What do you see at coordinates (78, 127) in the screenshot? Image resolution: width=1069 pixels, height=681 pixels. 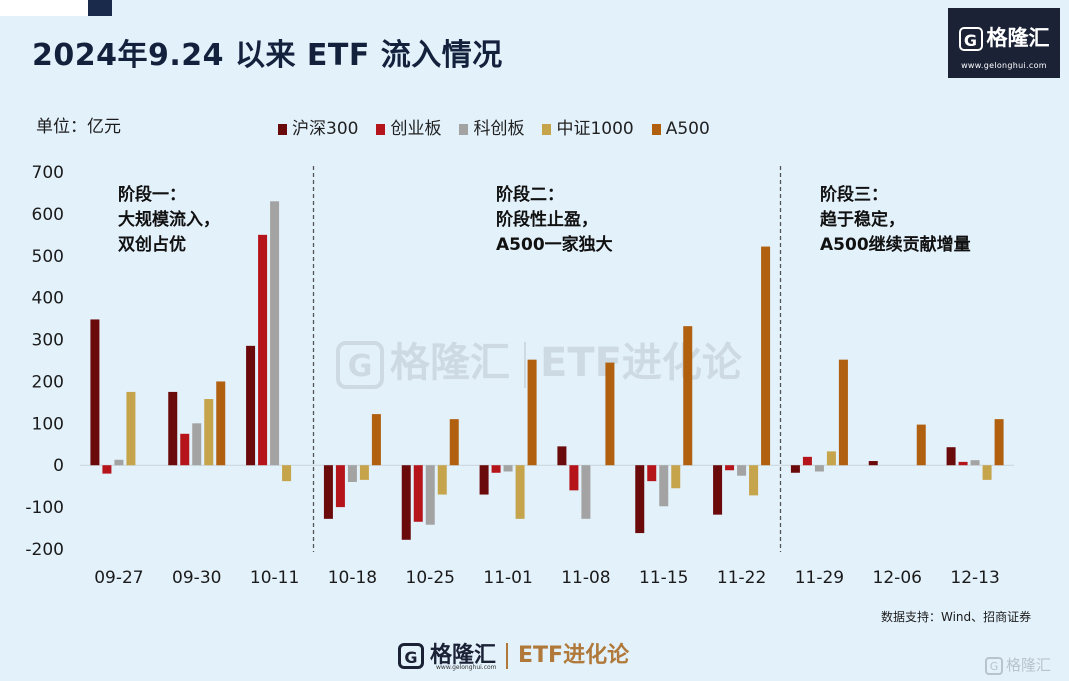 I see `unit-label: 单位：亿元` at bounding box center [78, 127].